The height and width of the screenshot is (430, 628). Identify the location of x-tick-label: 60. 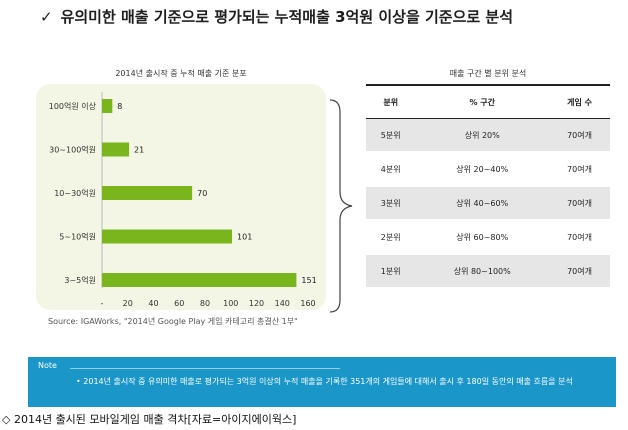
(179, 303).